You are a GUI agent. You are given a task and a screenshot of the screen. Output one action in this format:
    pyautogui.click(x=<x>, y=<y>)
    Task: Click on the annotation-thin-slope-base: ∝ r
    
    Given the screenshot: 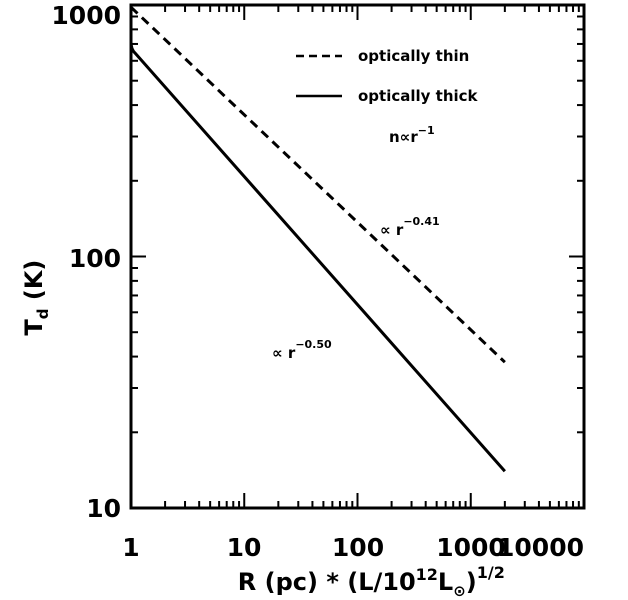 What is the action you would take?
    pyautogui.click(x=392, y=230)
    